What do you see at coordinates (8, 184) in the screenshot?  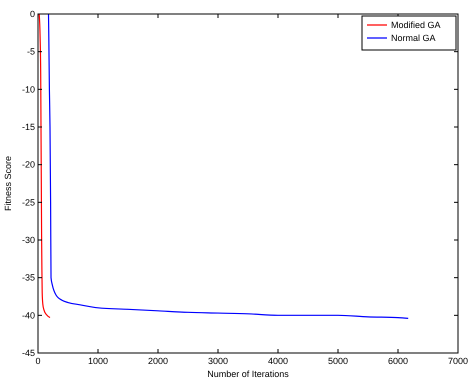 I see `y-axis-title: Fitness Score` at bounding box center [8, 184].